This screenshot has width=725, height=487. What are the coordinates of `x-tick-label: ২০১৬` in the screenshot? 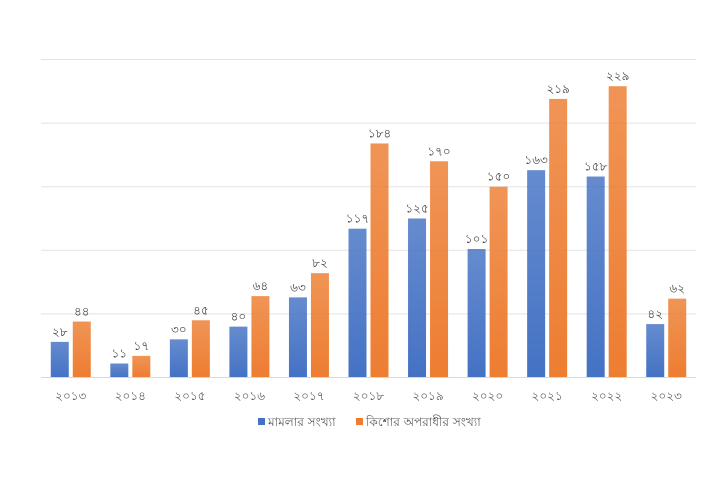 It's located at (249, 396).